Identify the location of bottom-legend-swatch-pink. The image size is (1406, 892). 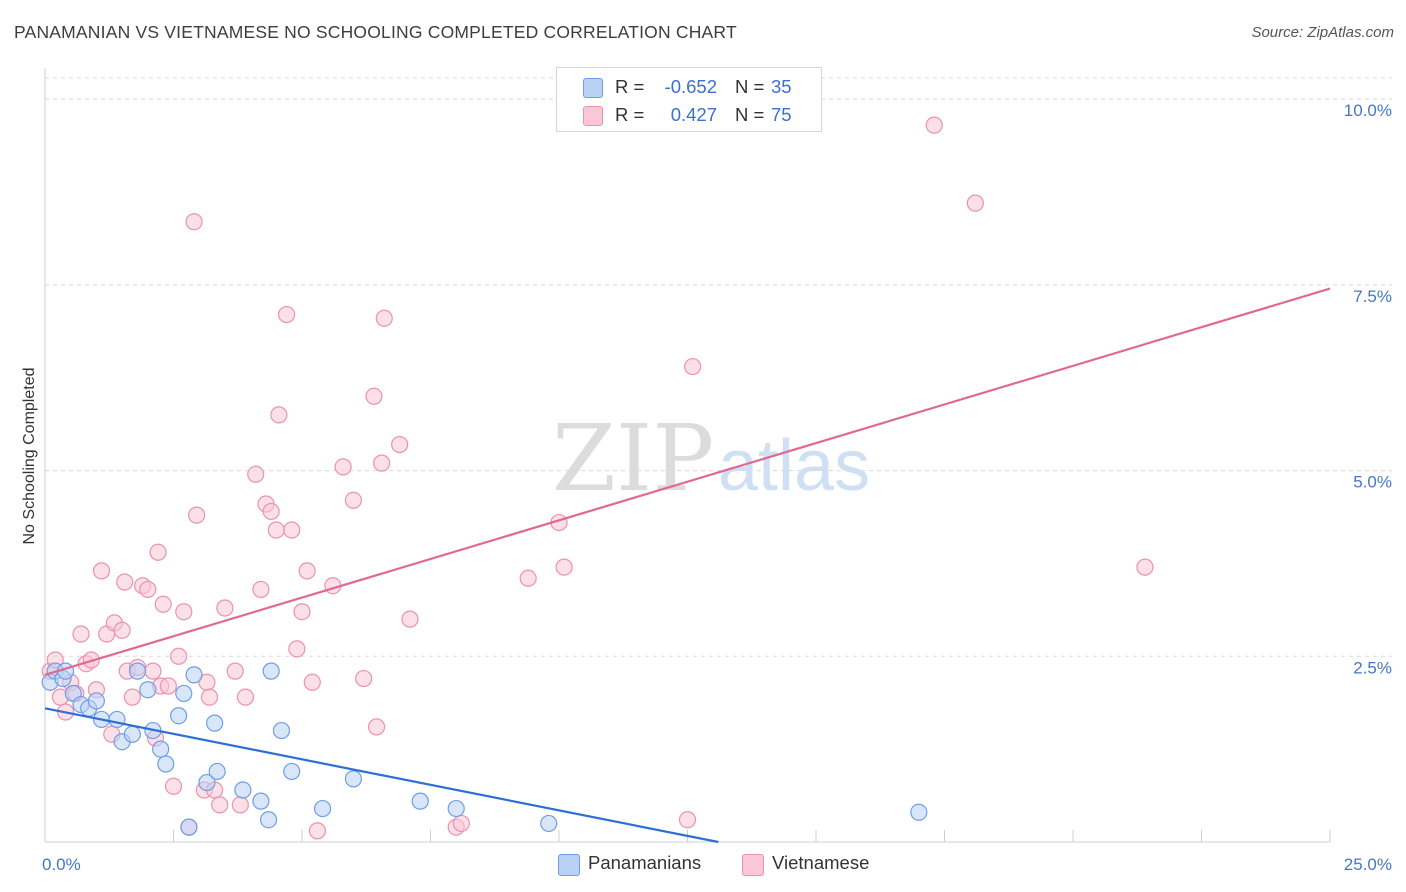
(753, 865).